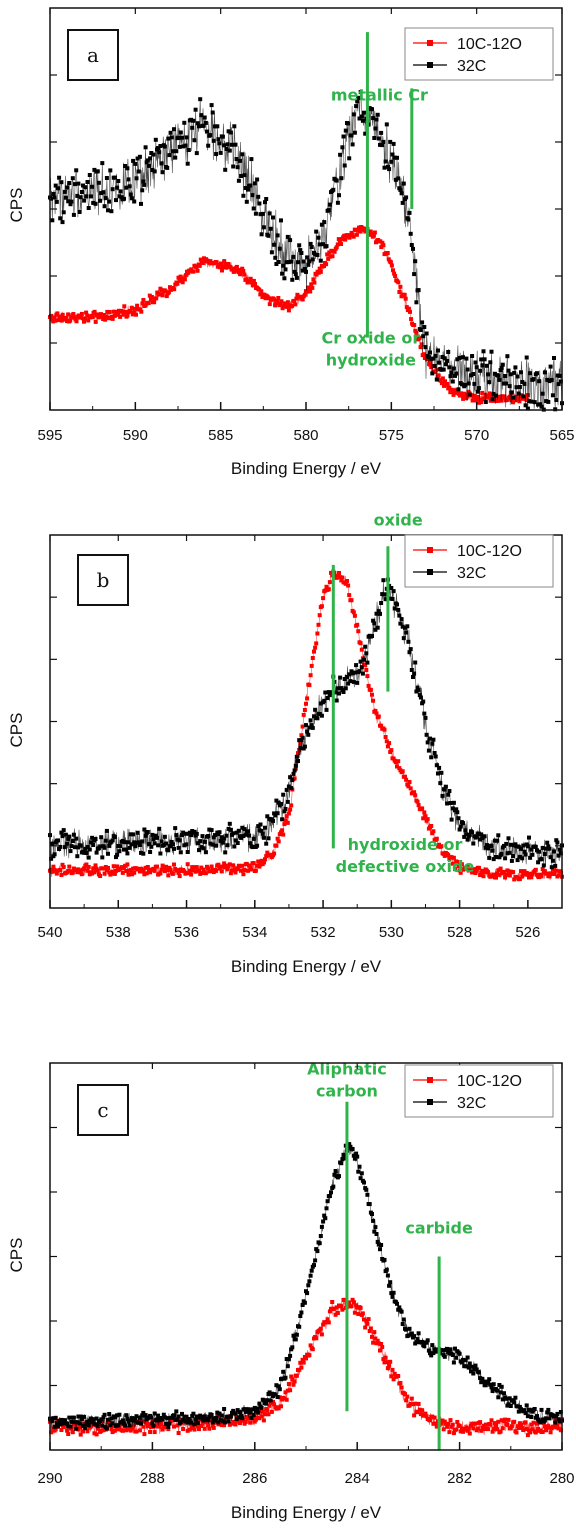 Image resolution: width=576 pixels, height=1530 pixels. I want to click on legend-box, so click(479, 561).